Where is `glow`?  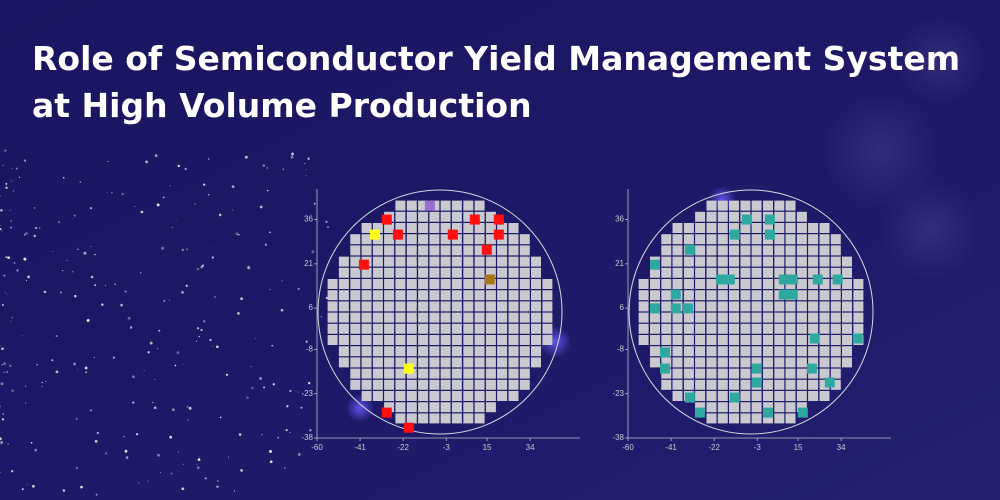
glow is located at coordinates (555, 342).